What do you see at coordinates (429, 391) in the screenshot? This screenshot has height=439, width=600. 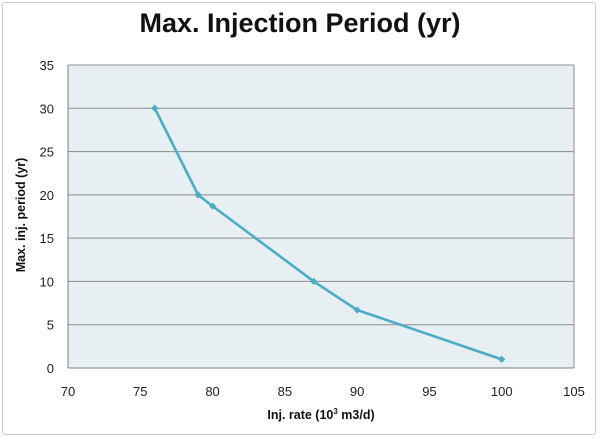 I see `x-tick-label: 95` at bounding box center [429, 391].